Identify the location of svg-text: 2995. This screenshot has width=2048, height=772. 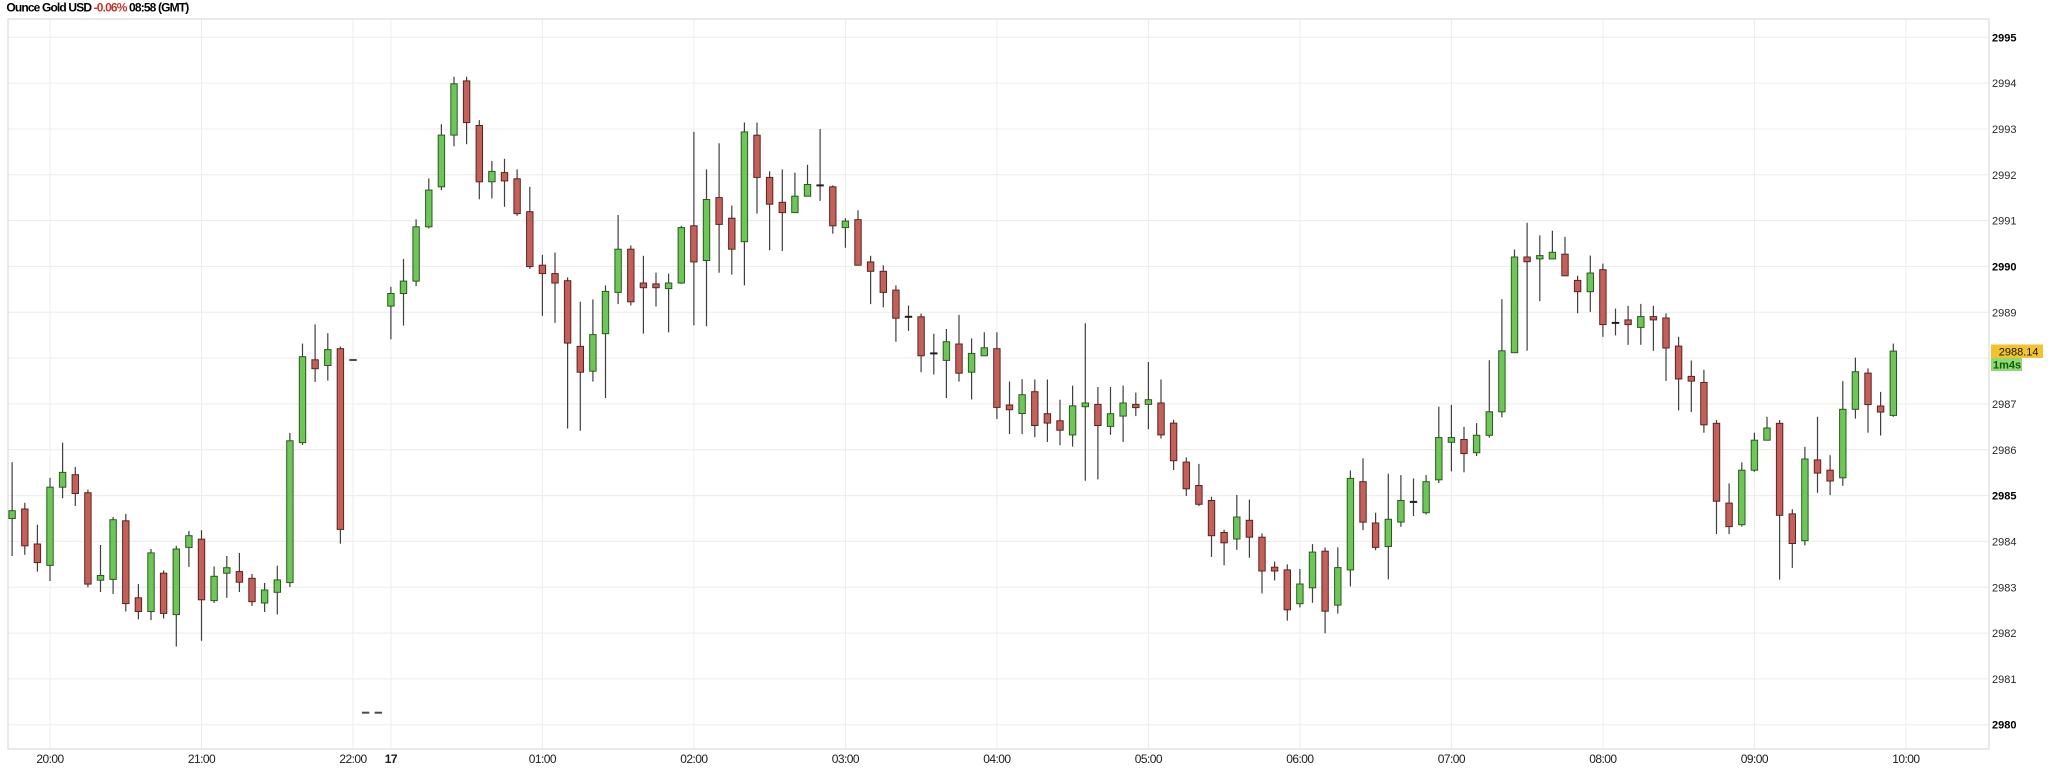
(2004, 38).